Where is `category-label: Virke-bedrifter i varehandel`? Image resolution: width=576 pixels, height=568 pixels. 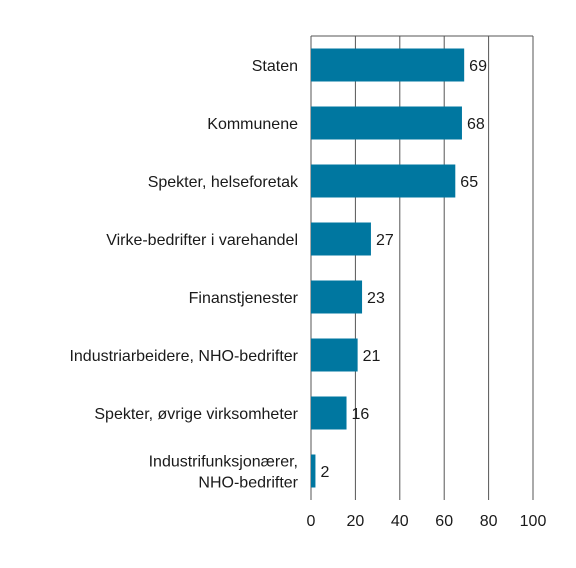 category-label: Virke-bedrifter i varehandel is located at coordinates (202, 240).